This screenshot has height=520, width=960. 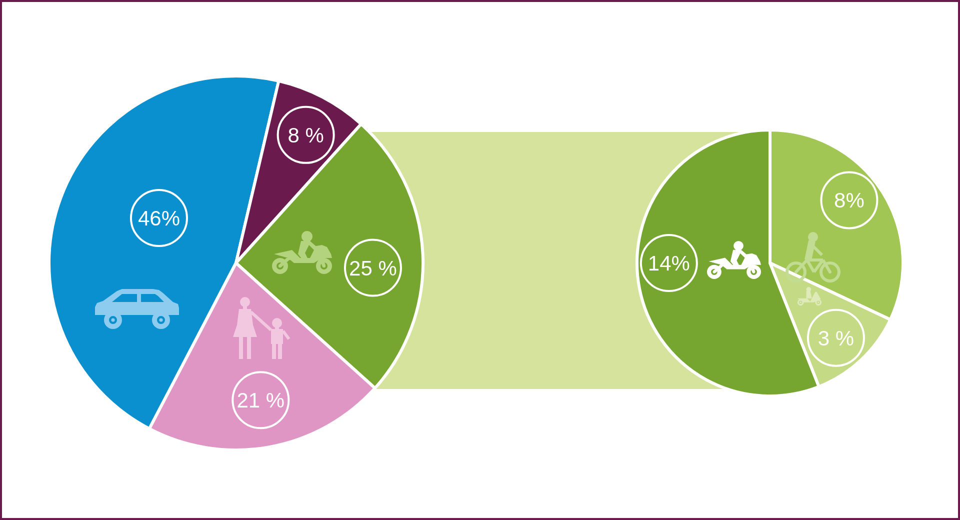 I want to click on data-label: 46%, so click(x=159, y=218).